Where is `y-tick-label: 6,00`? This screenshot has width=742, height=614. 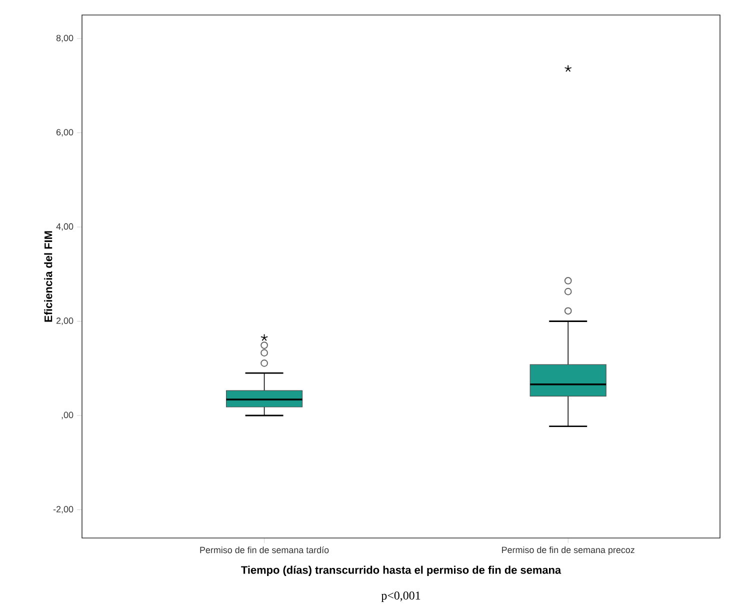
y-tick-label: 6,00 is located at coordinates (65, 132).